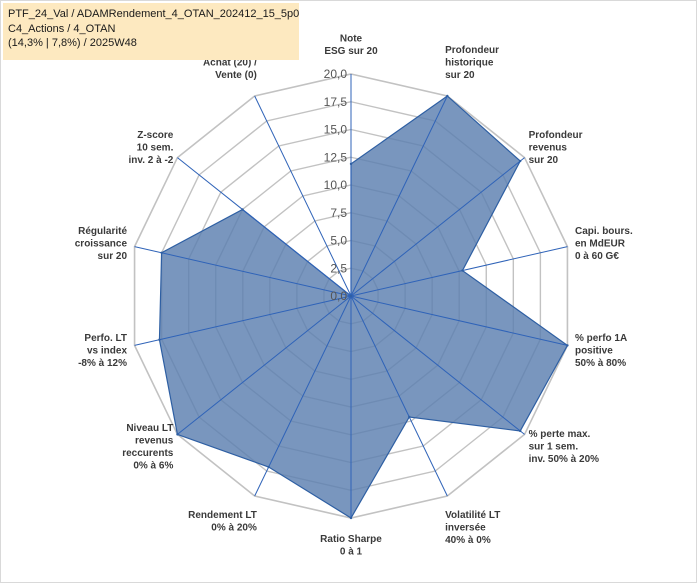 The image size is (700, 586). I want to click on tick-label: 2,5, so click(338, 268).